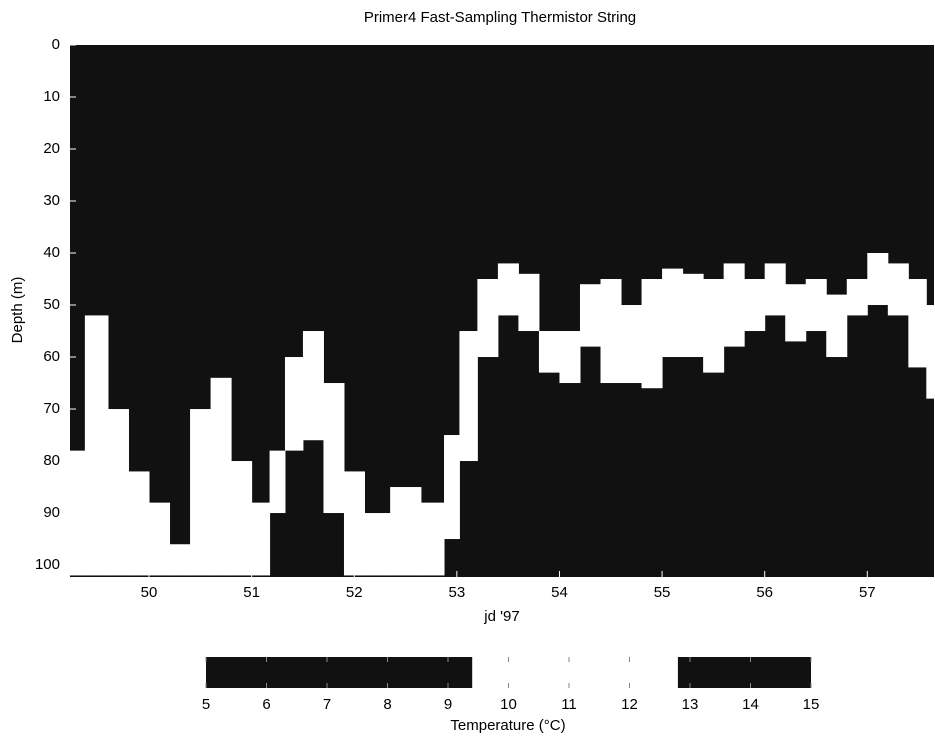 The width and height of the screenshot is (935, 738). What do you see at coordinates (501, 616) in the screenshot?
I see `x-axis-label: jd '97` at bounding box center [501, 616].